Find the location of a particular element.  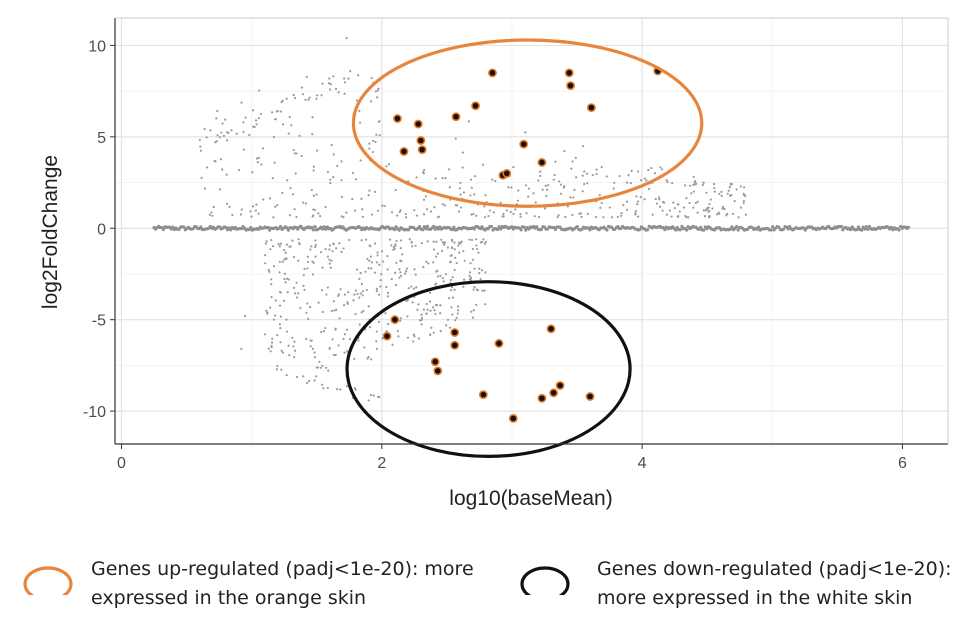

legend-up-line2: expressed in the orange skin is located at coordinates (229, 598).